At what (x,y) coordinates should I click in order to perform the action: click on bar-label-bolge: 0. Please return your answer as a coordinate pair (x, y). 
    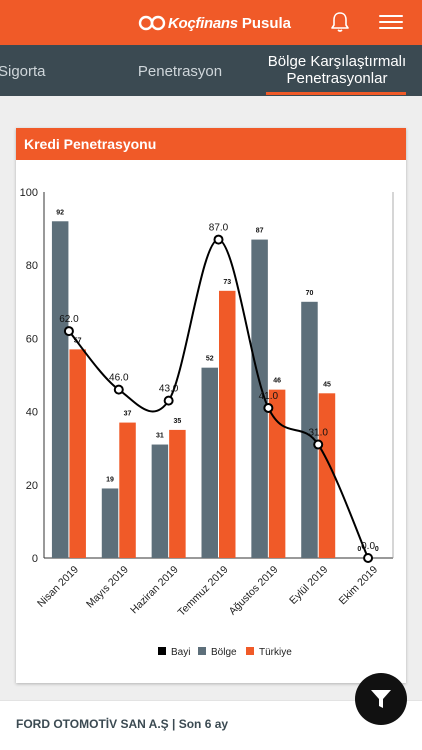
    Looking at the image, I should click on (359, 549).